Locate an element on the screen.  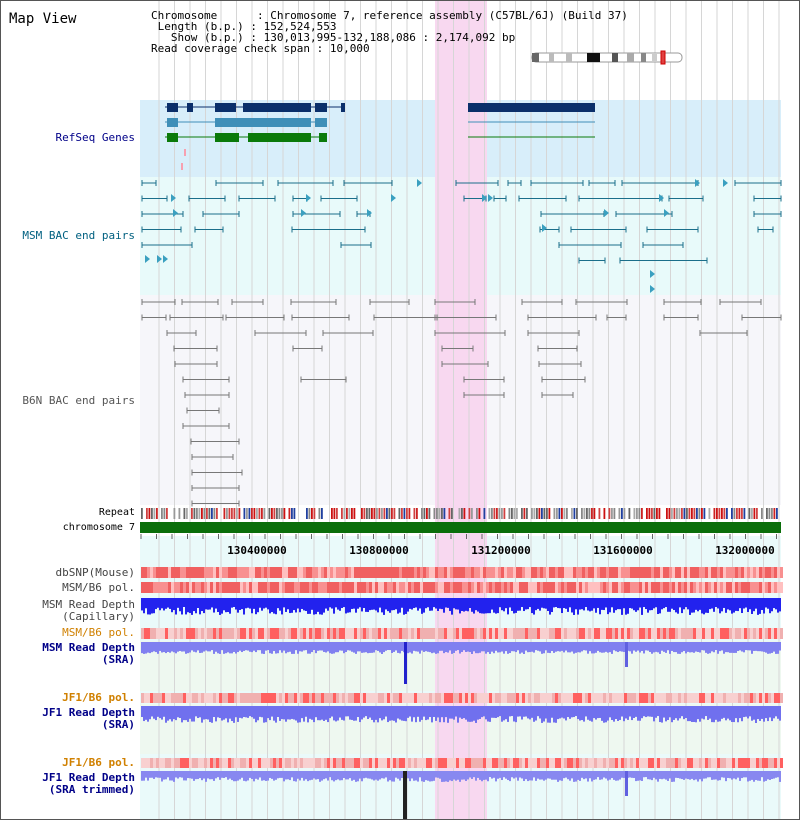
chromosome-ideogram is located at coordinates (607, 57).